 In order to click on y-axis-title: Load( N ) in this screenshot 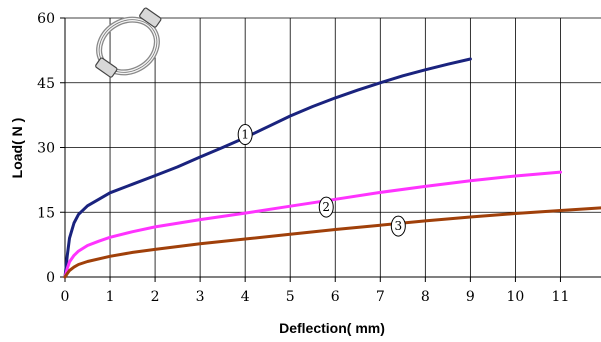, I will do `click(17, 148)`.